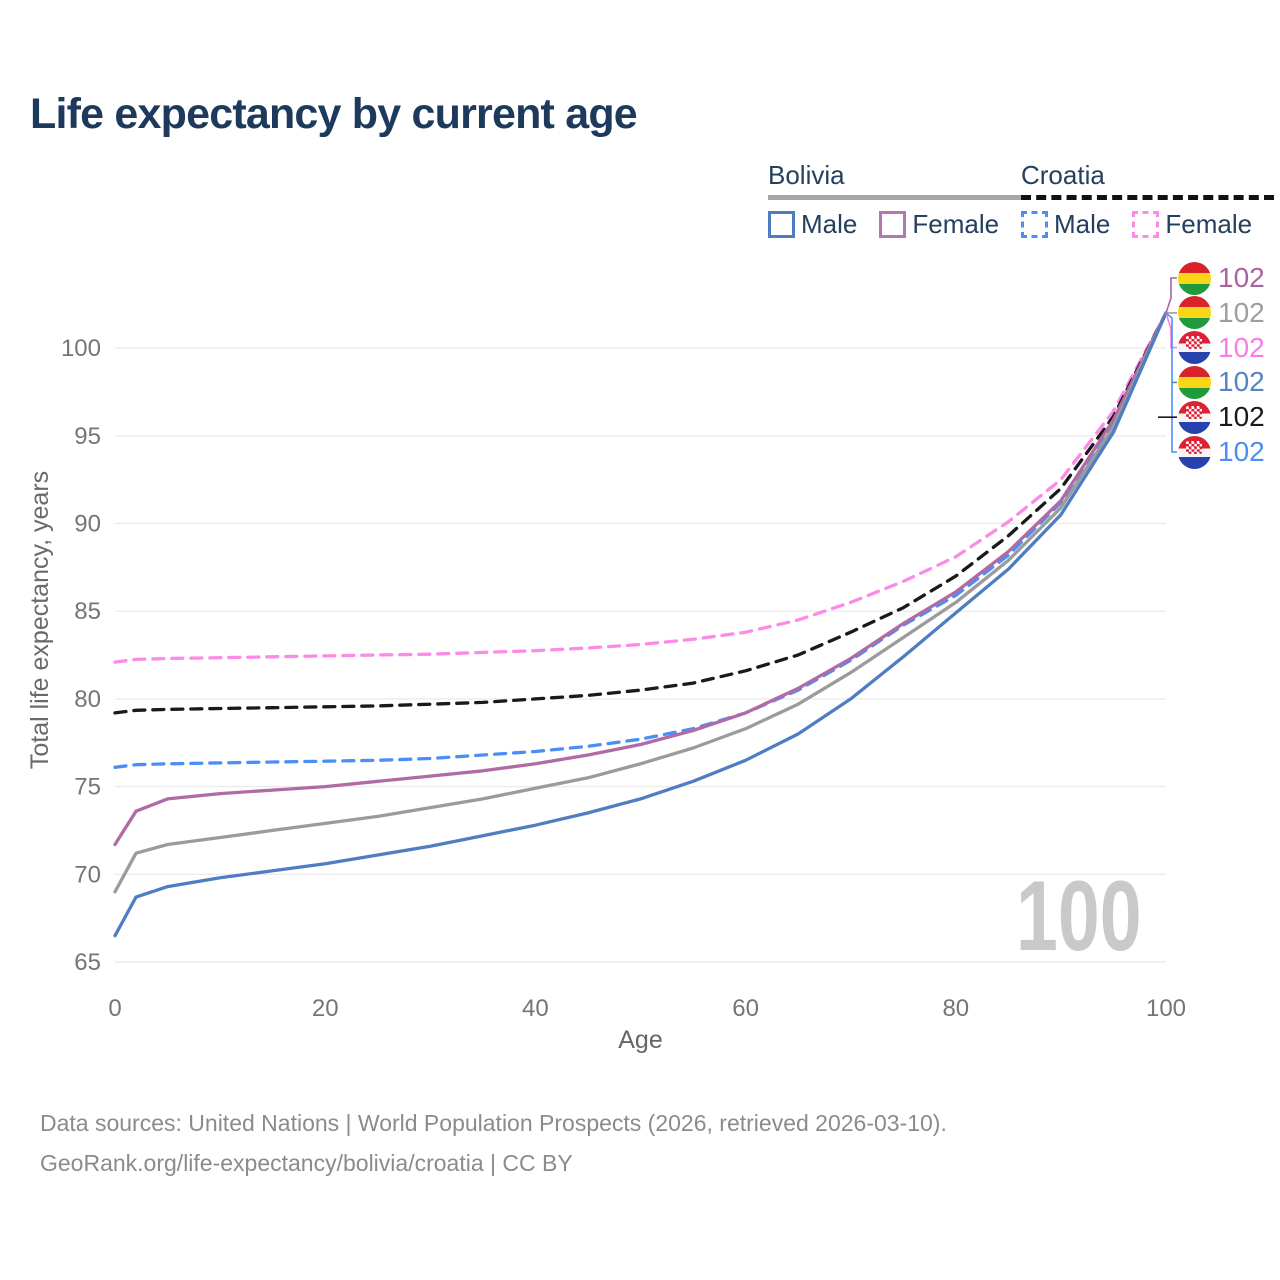  I want to click on end-label-bolivia-total: 102, so click(1221, 313).